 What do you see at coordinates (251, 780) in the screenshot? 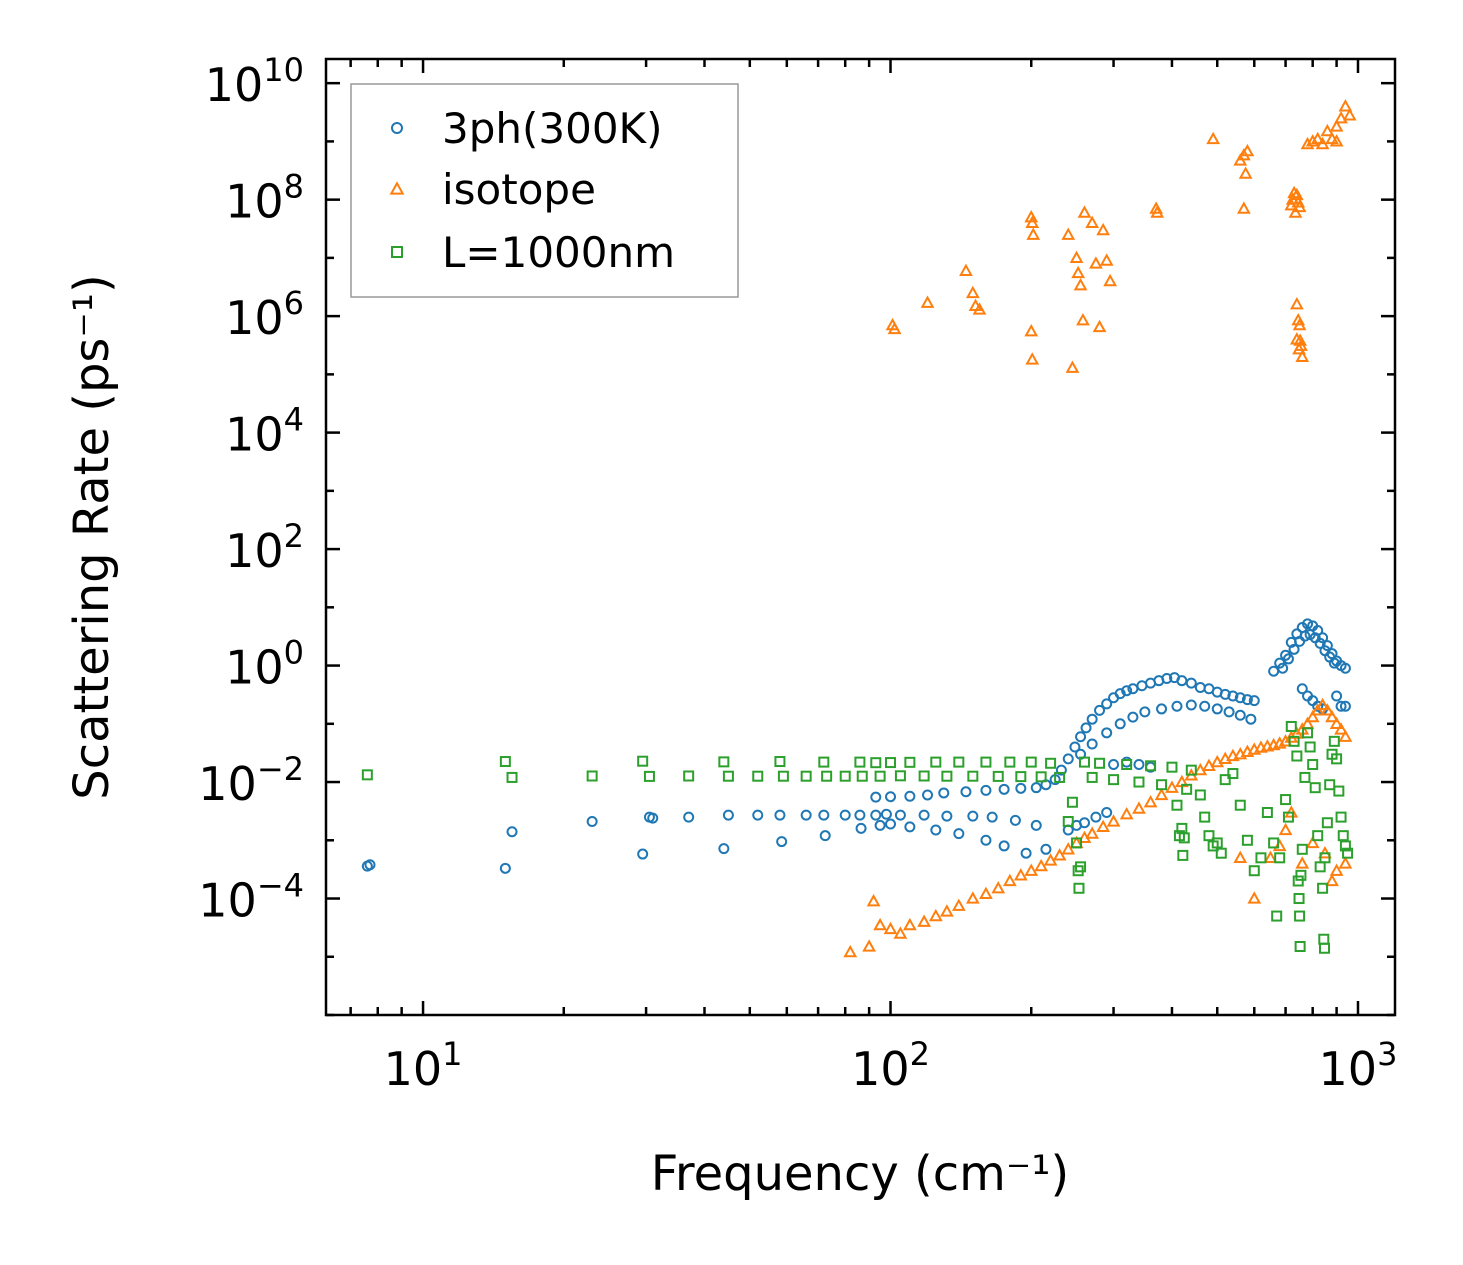
I see `y-tick-label: 10−2` at bounding box center [251, 780].